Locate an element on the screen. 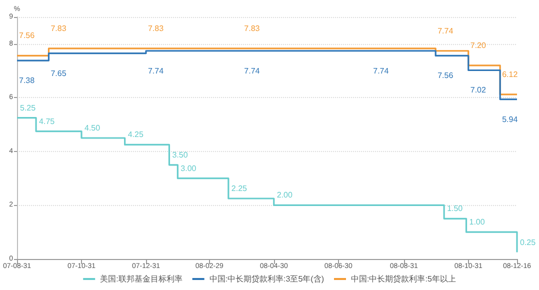  data-label: 6.12 is located at coordinates (510, 74).